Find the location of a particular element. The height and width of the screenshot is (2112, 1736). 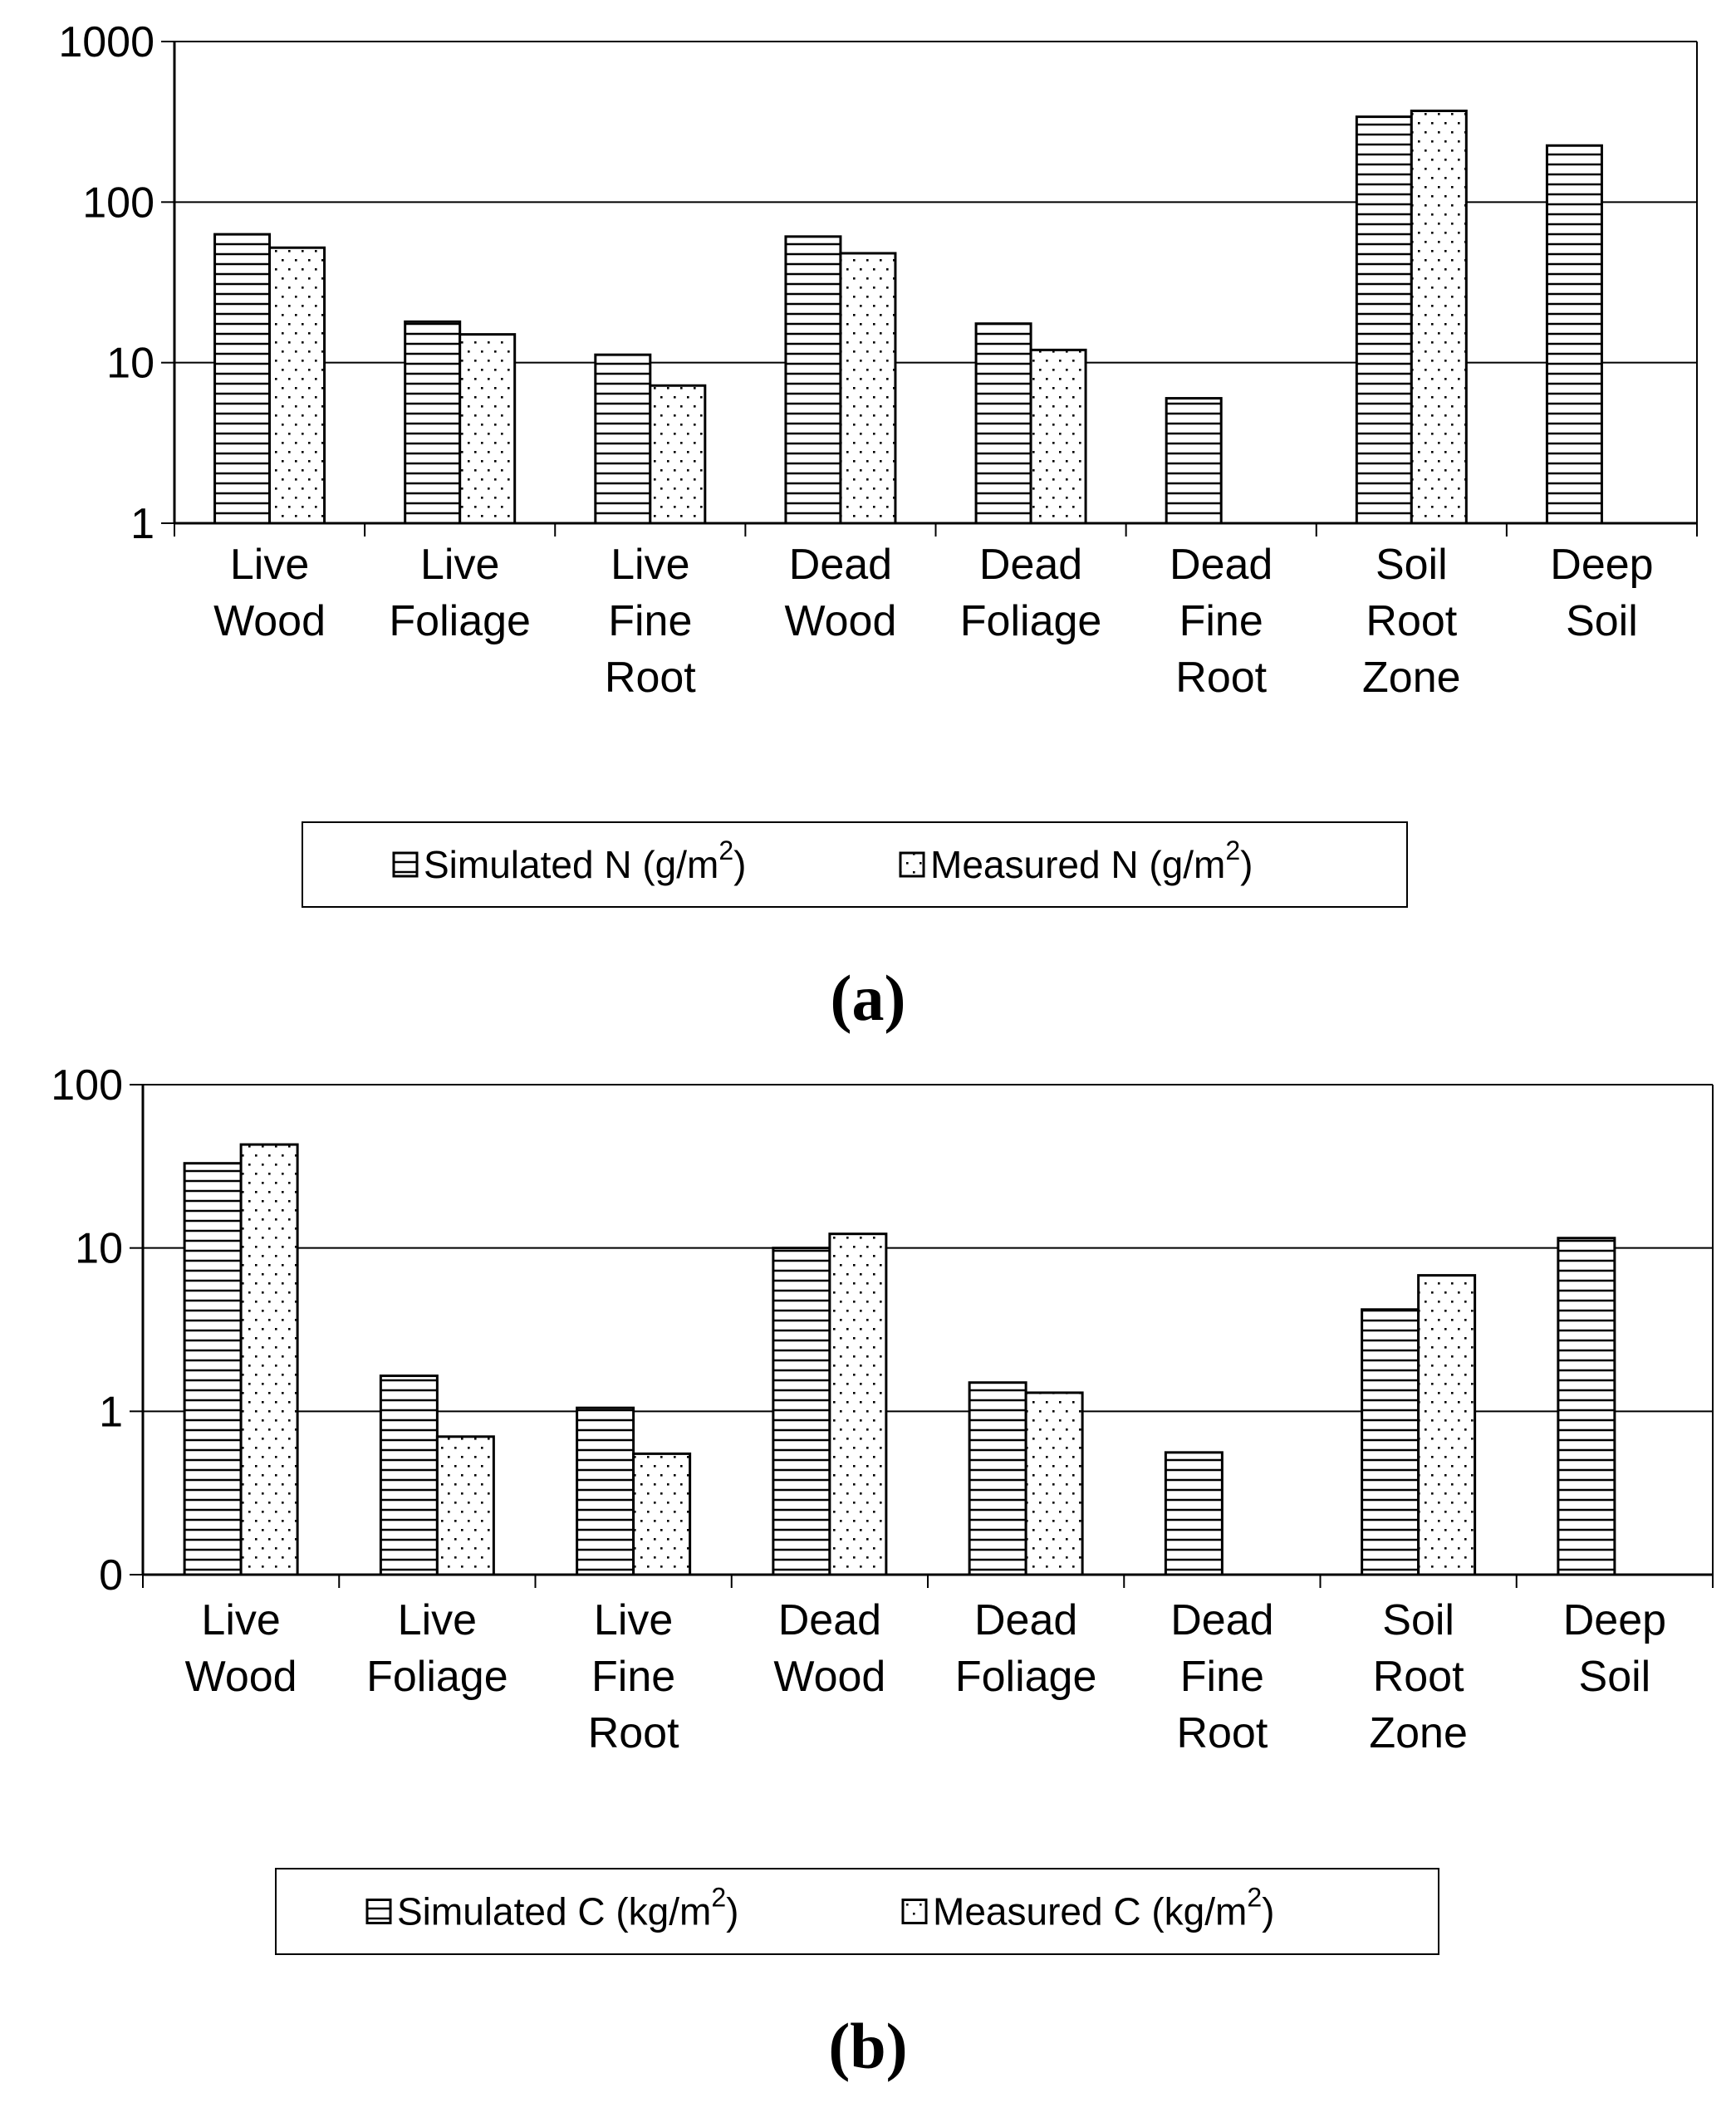

y-tick-labels-a: 1 10 100 1000 is located at coordinates (106, 283).